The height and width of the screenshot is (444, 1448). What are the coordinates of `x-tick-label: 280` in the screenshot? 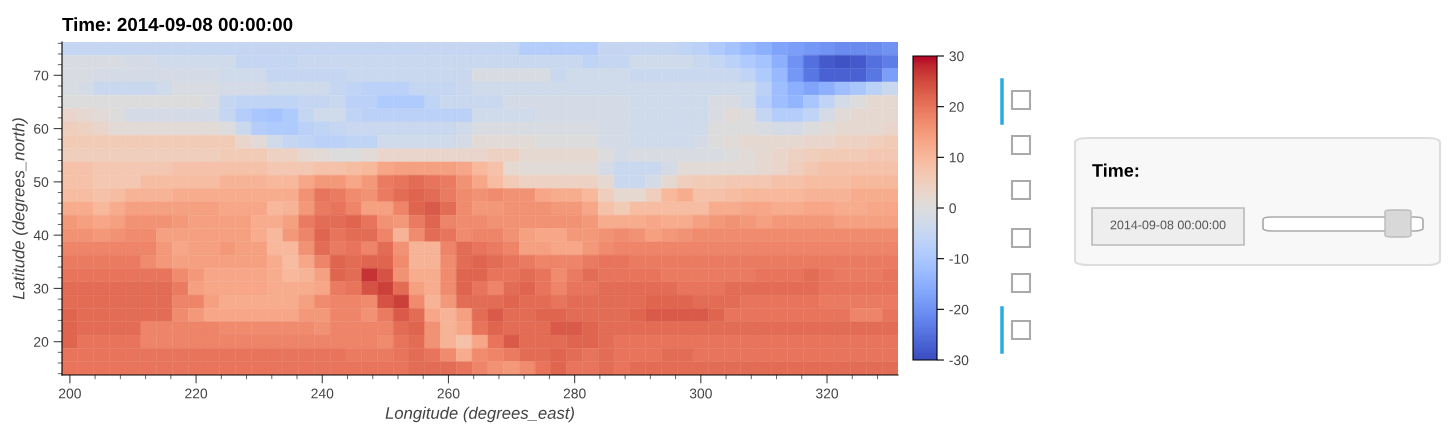 It's located at (574, 393).